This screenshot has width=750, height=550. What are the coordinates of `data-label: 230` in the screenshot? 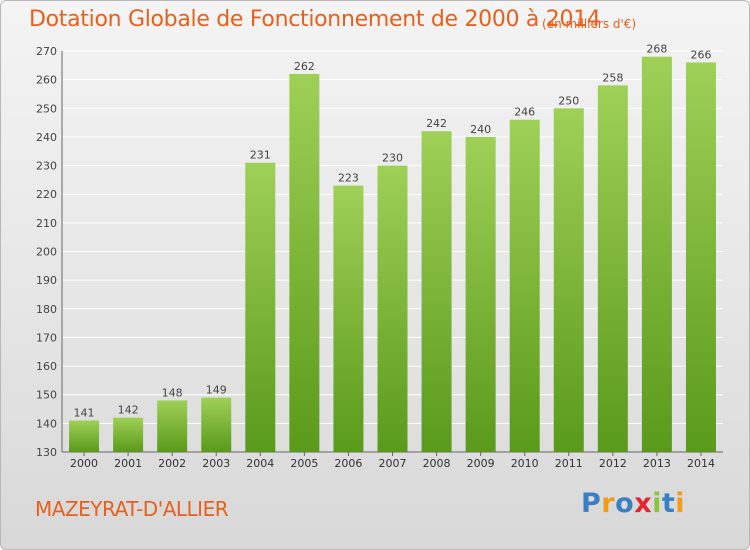 It's located at (392, 158).